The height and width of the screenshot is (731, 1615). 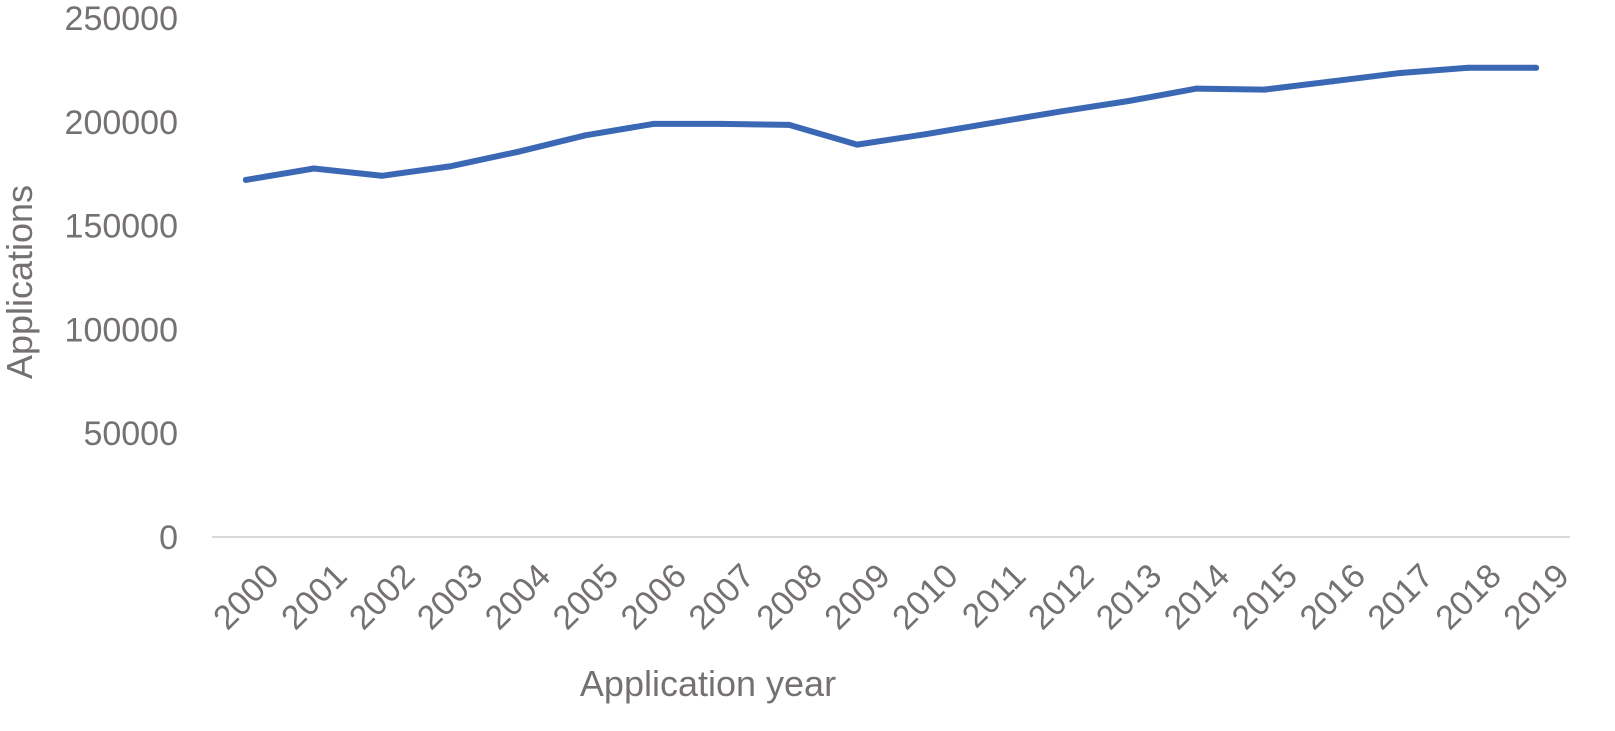 What do you see at coordinates (20, 282) in the screenshot?
I see `y-axis-title: Applications` at bounding box center [20, 282].